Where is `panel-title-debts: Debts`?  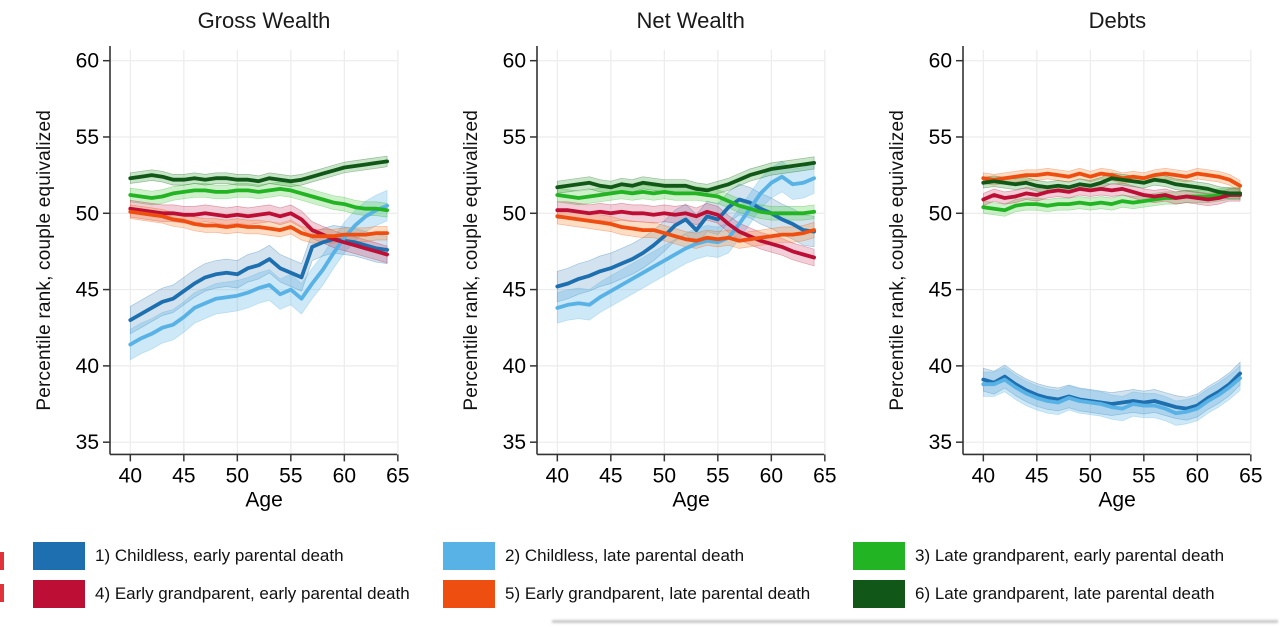
panel-title-debts: Debts is located at coordinates (1117, 20).